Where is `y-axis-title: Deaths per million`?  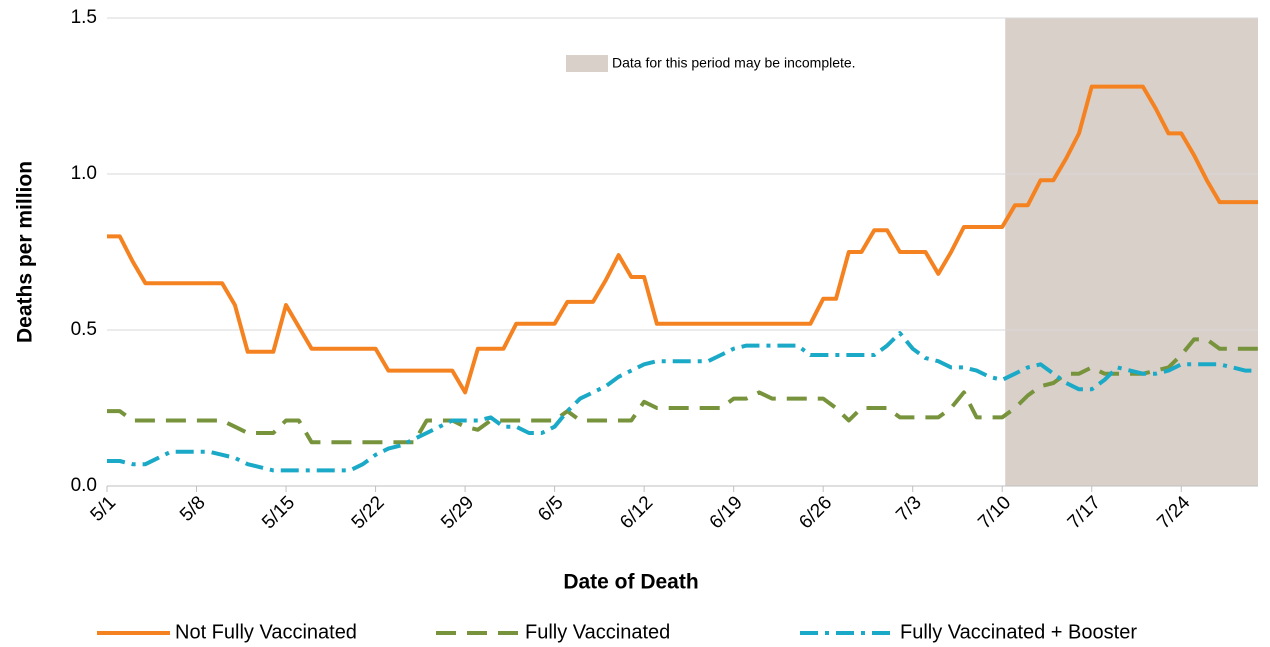
y-axis-title: Deaths per million is located at coordinates (25, 252).